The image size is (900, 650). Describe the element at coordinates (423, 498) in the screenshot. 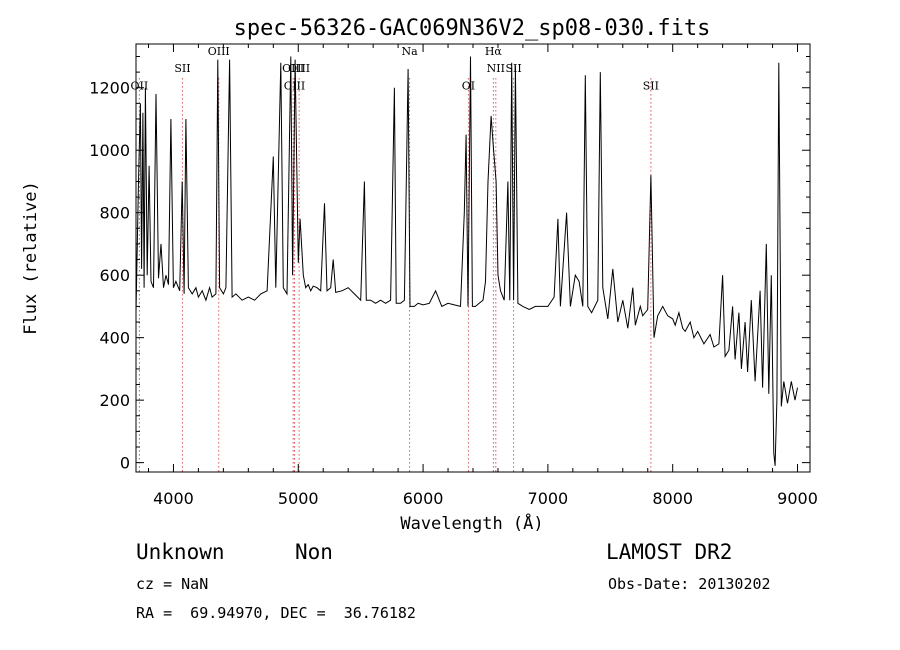

I see `x-tick-label: 6000` at that location.